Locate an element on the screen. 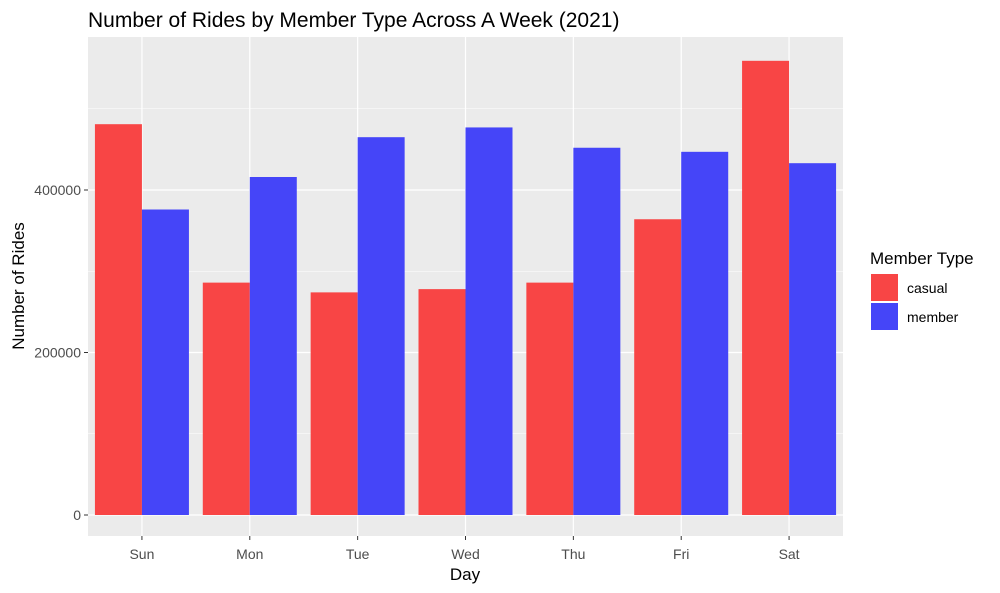  y-axis-title: Number of Rides is located at coordinates (18, 286).